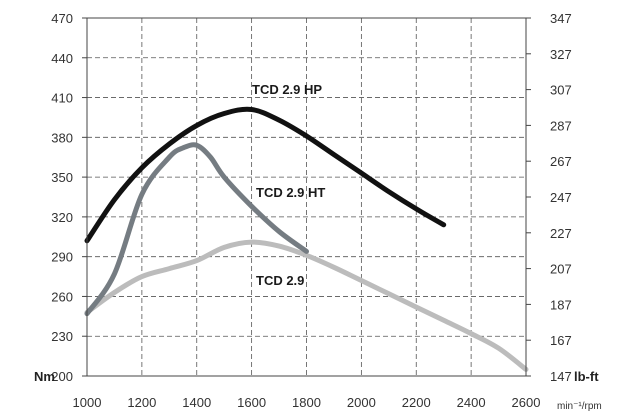 This screenshot has height=411, width=622. What do you see at coordinates (62, 58) in the screenshot?
I see `y-left-tick-label: 440` at bounding box center [62, 58].